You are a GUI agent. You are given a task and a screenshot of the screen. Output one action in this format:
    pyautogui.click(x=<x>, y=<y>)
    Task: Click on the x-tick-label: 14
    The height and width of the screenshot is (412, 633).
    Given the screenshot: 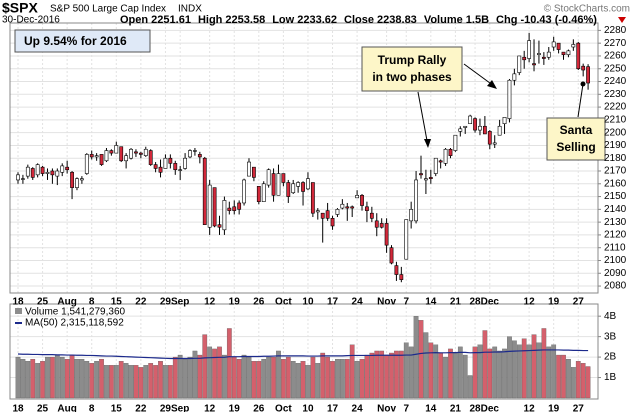 What is the action you would take?
    pyautogui.click(x=431, y=408)
    